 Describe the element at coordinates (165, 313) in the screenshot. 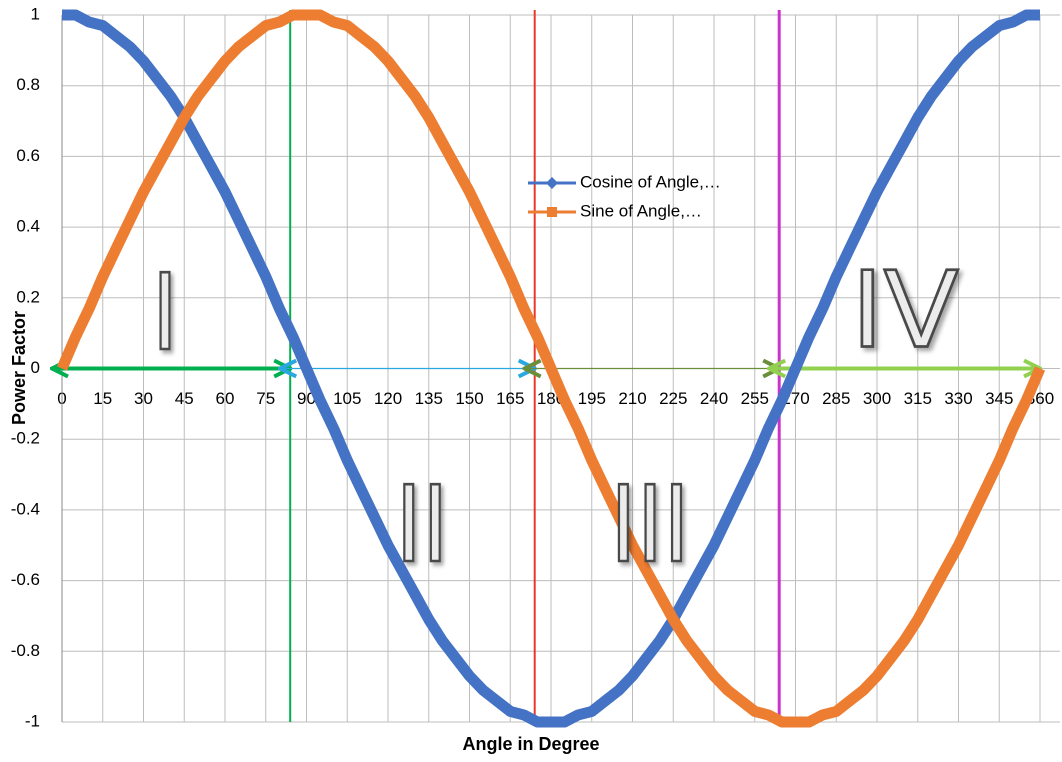

I see `quadrant-label: I` at that location.